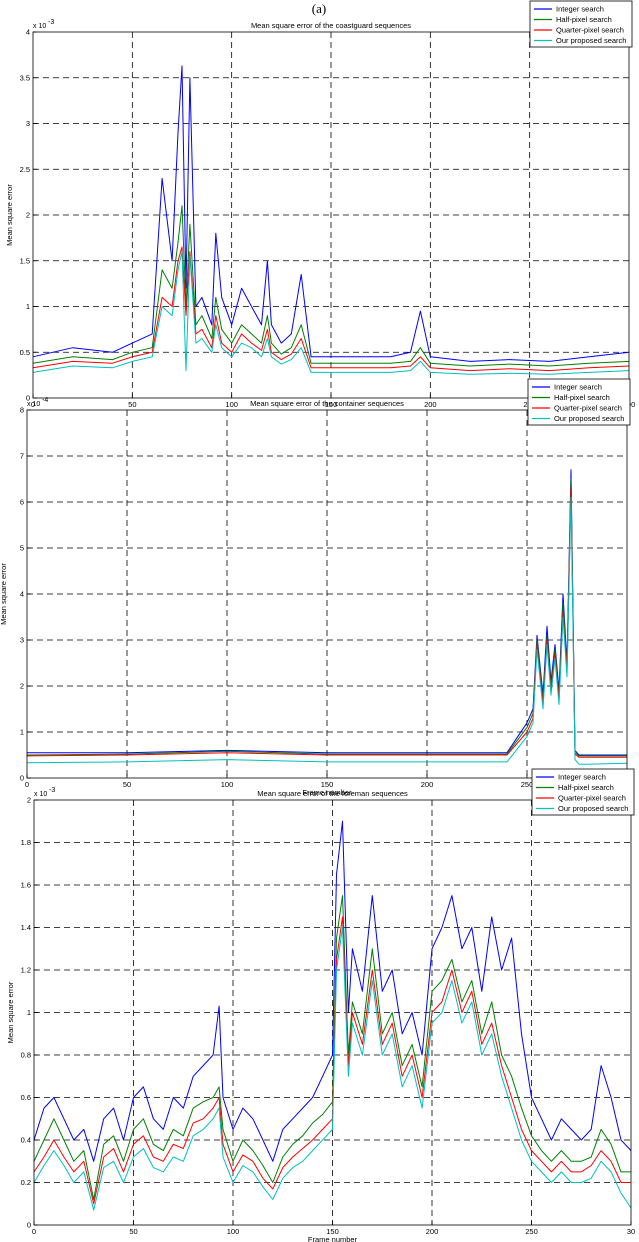 This screenshot has height=1242, width=639. What do you see at coordinates (26, 927) in the screenshot?
I see `y-tick-label: 1.4` at bounding box center [26, 927].